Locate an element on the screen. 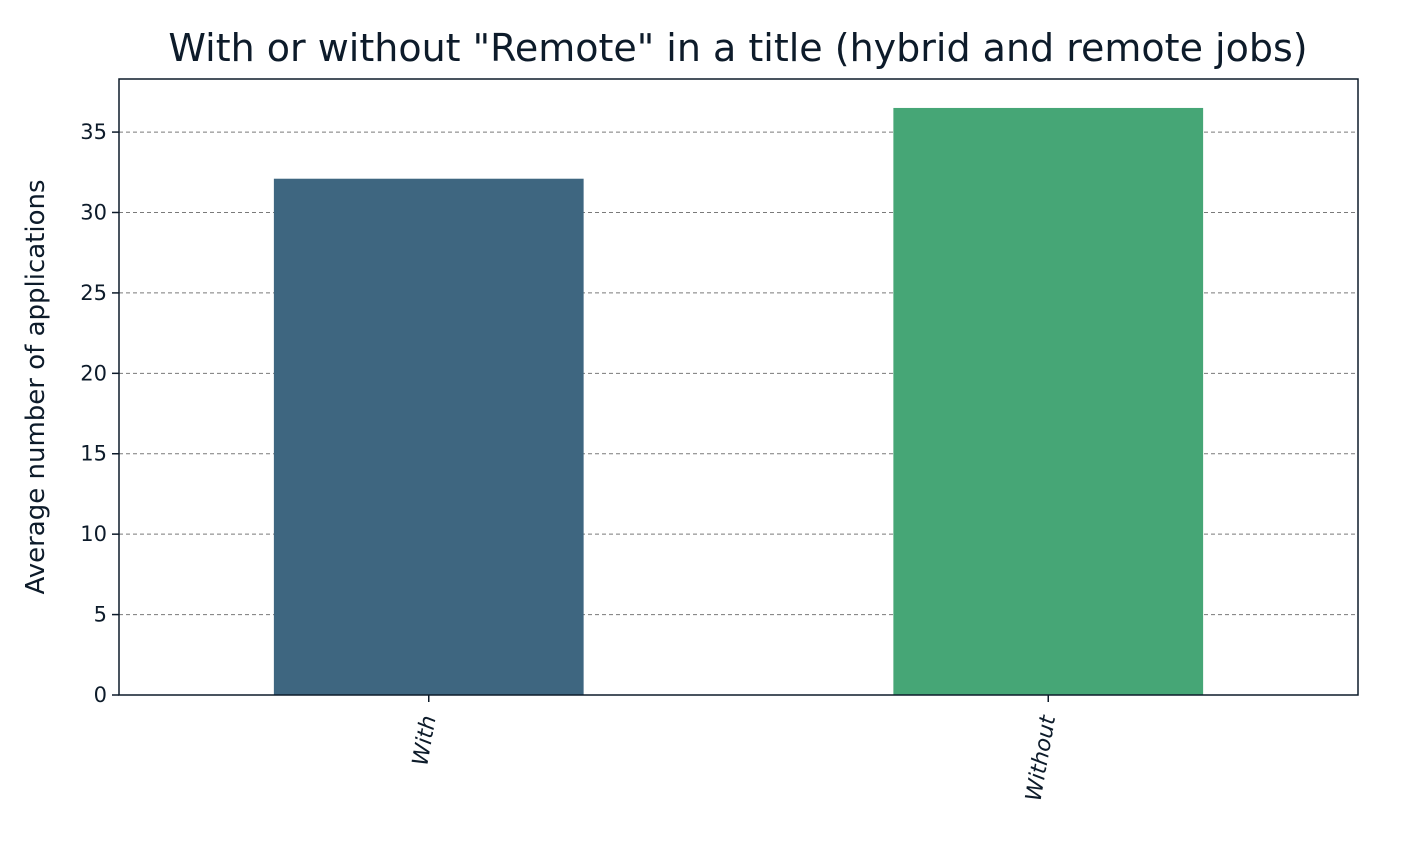 The width and height of the screenshot is (1409, 845). y-tick-label-5: 5 is located at coordinates (100, 615).